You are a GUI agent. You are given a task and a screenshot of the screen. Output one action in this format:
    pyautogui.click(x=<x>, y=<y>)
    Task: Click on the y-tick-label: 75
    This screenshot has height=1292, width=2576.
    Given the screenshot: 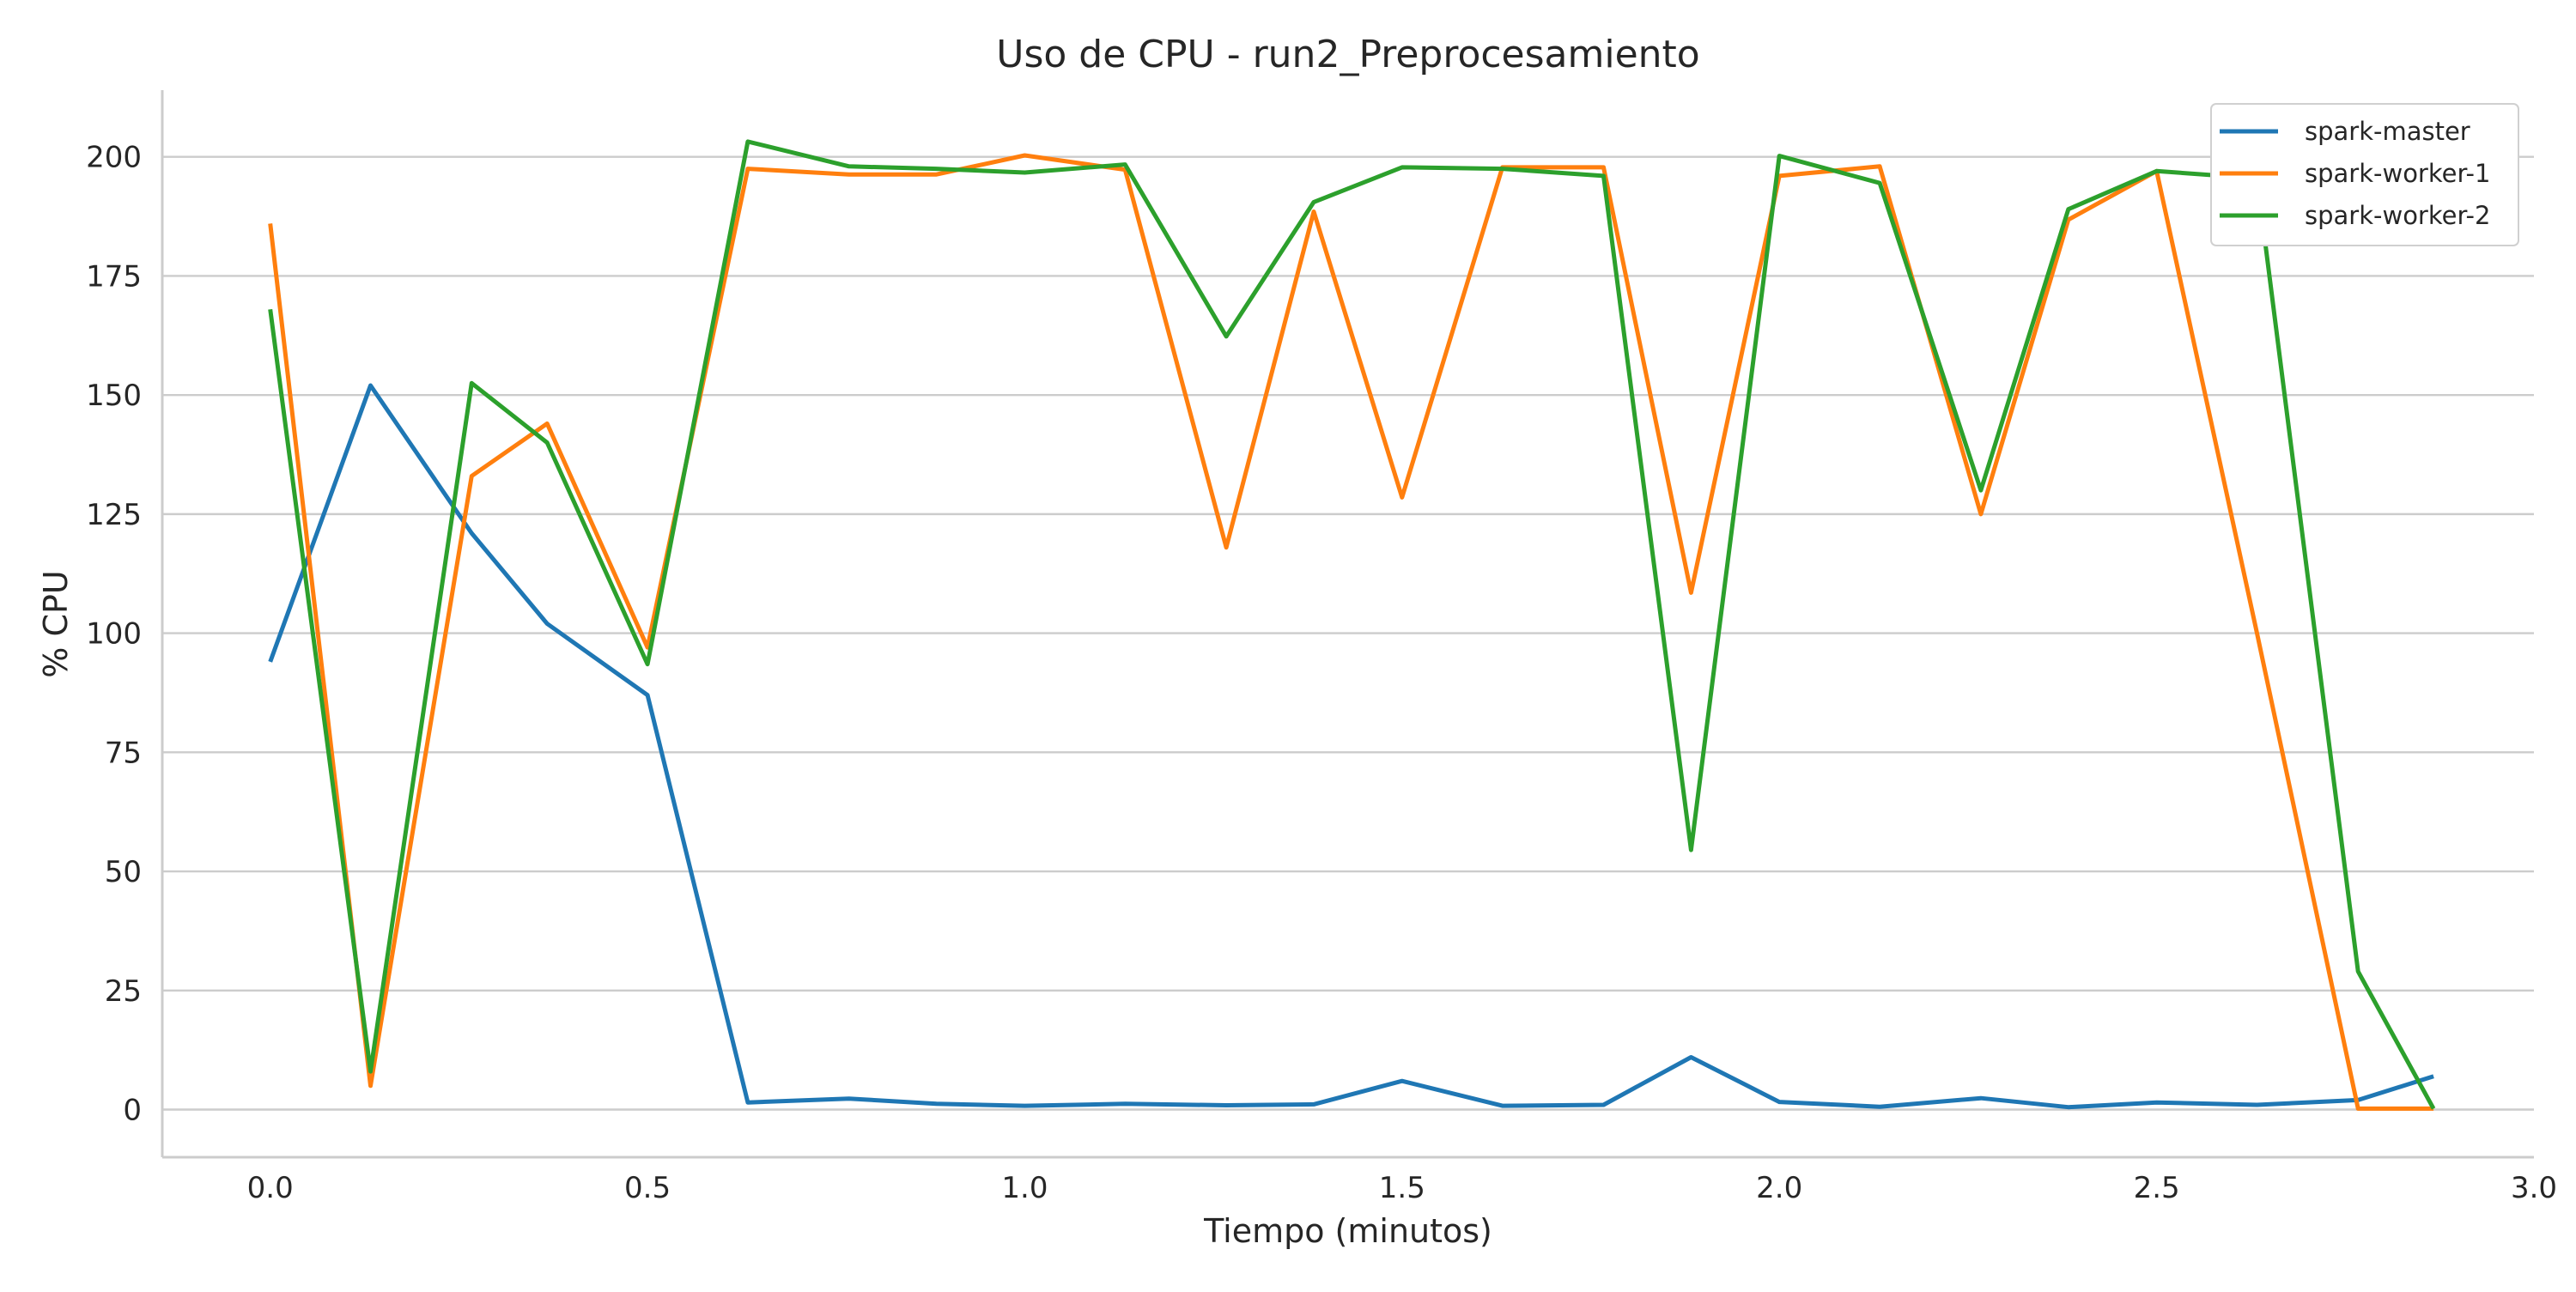 What is the action you would take?
    pyautogui.click(x=123, y=753)
    